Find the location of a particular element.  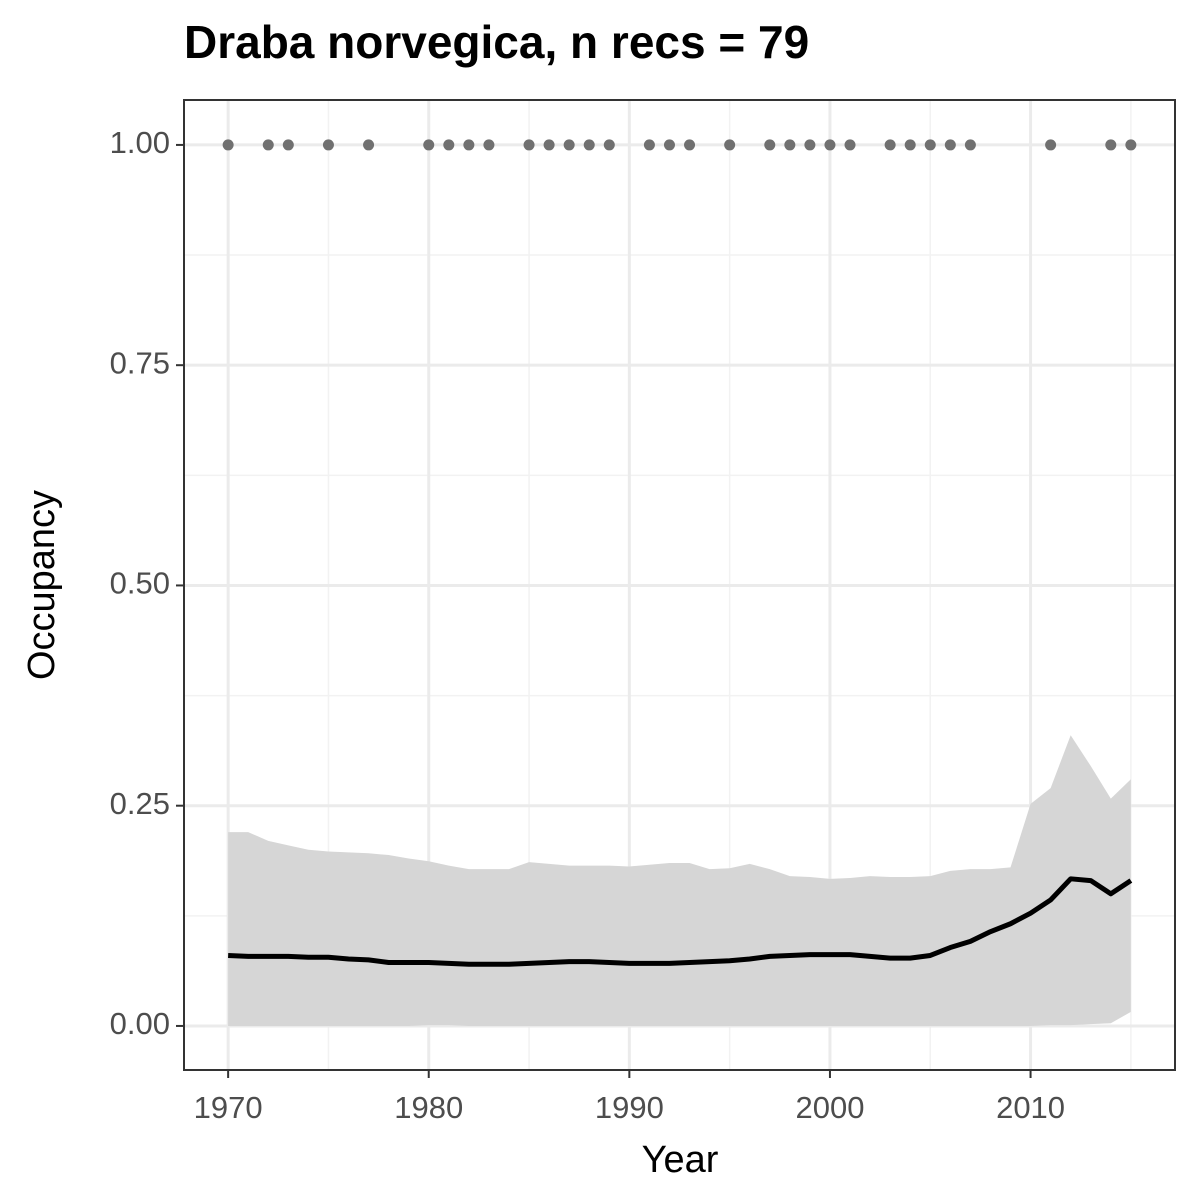

x-axis-label: Year is located at coordinates (680, 1160).